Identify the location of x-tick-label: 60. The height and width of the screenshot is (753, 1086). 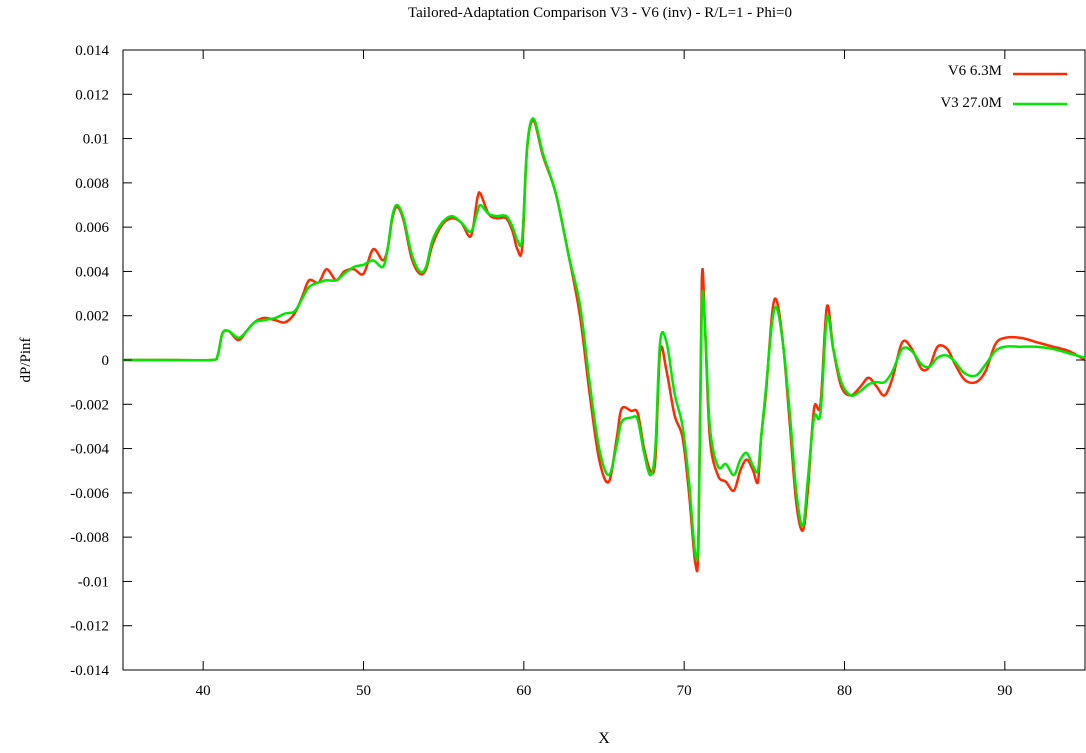
(523, 691).